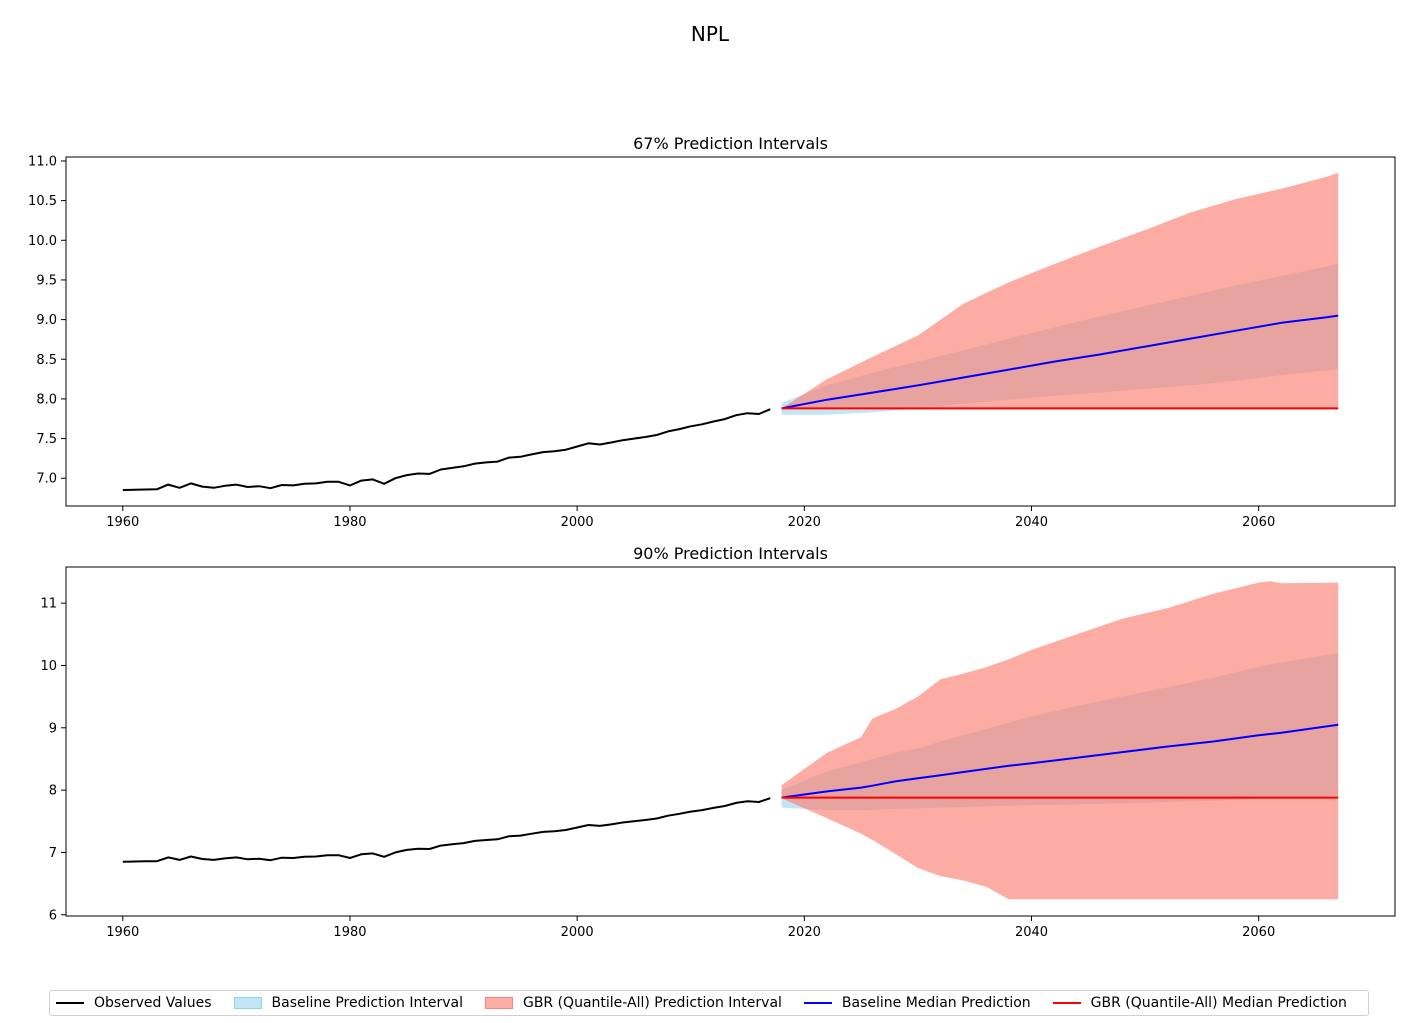  What do you see at coordinates (367, 1003) in the screenshot?
I see `legend-label-baseline-interval: Baseline Prediction Interval` at bounding box center [367, 1003].